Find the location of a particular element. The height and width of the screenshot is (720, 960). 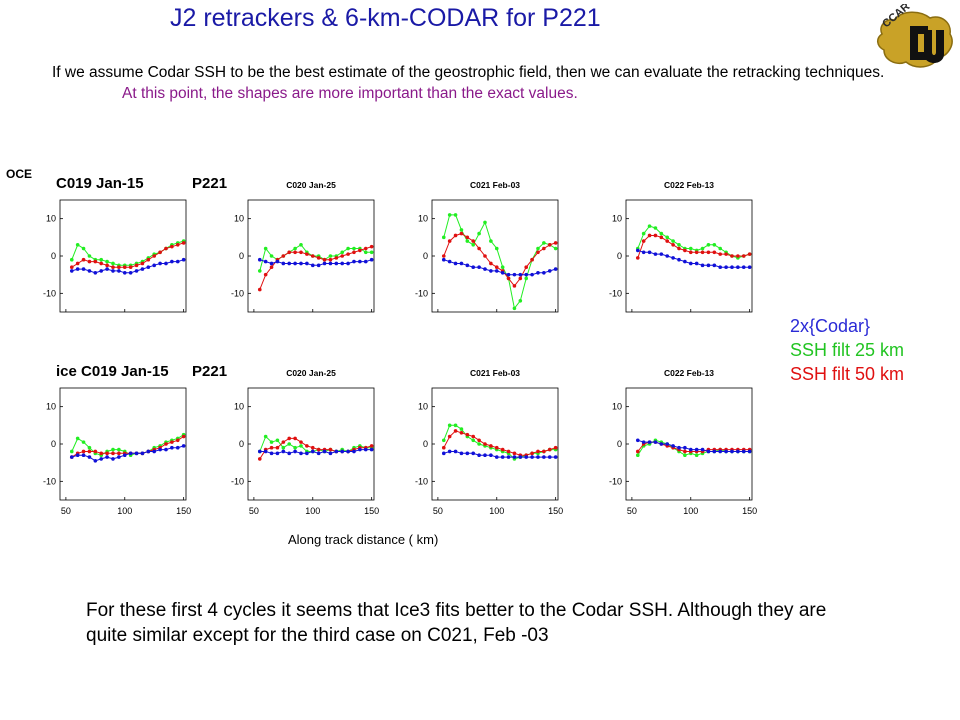

panel-pass-label: P221 is located at coordinates (209, 371).